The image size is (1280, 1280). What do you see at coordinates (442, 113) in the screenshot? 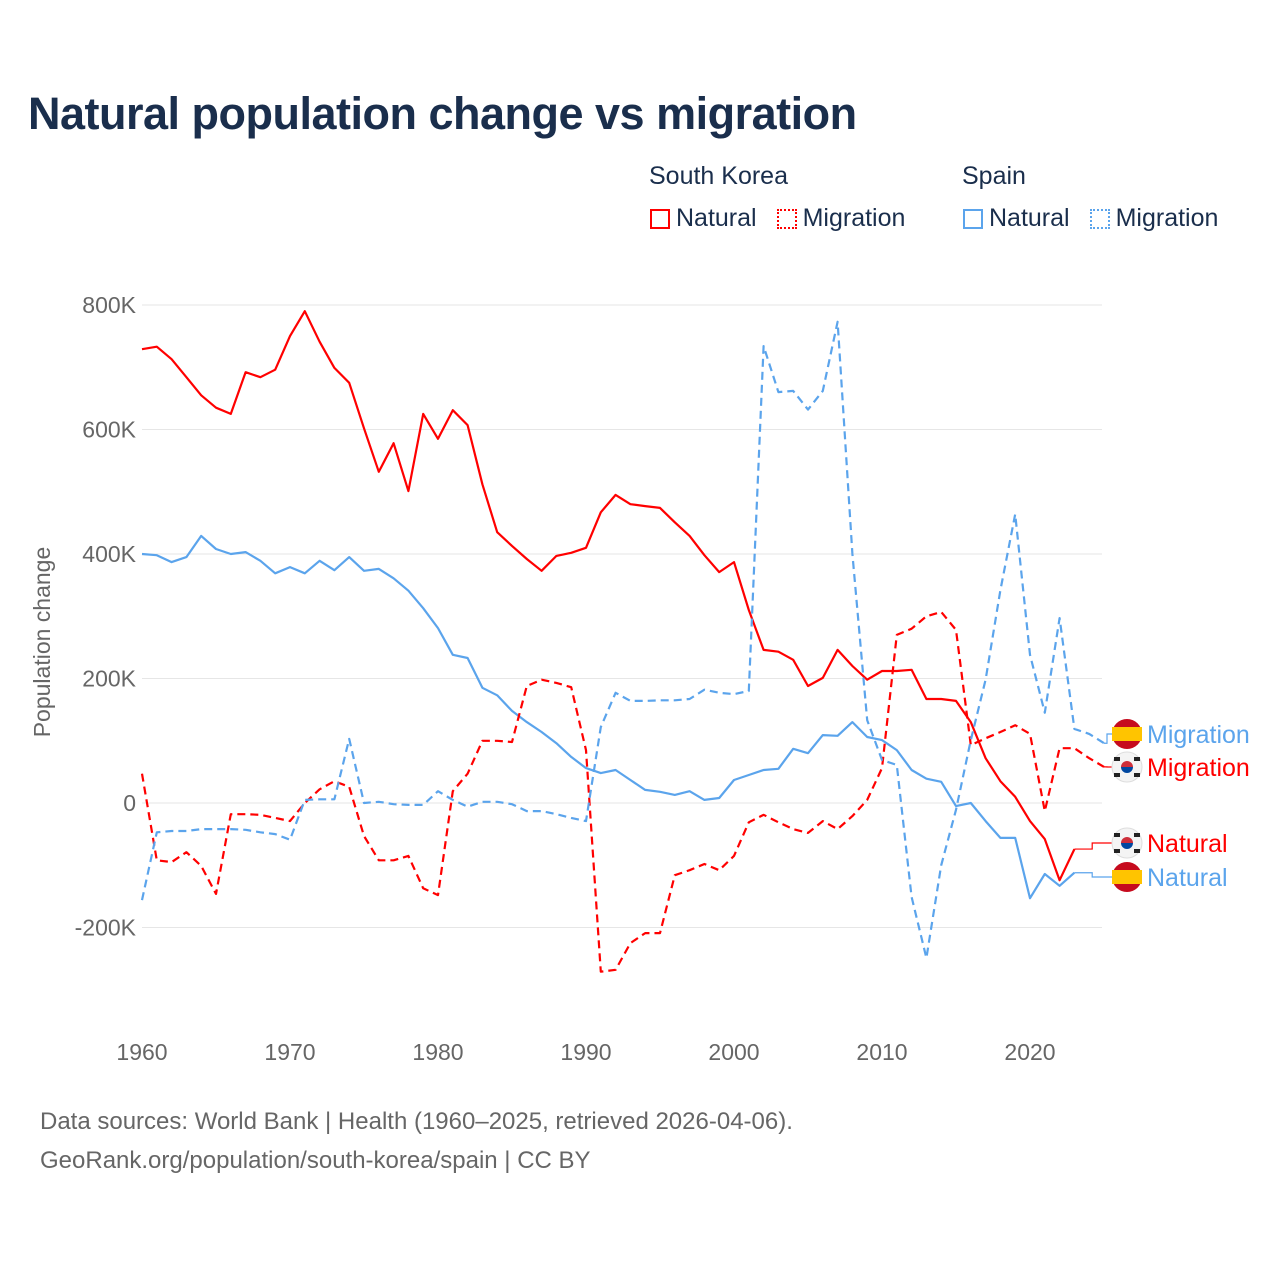
I see `chart-title: Natural population change vs migration` at bounding box center [442, 113].